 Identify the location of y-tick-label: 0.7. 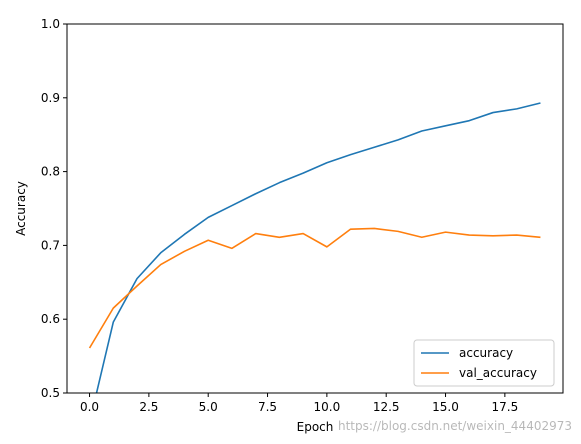
(50, 245).